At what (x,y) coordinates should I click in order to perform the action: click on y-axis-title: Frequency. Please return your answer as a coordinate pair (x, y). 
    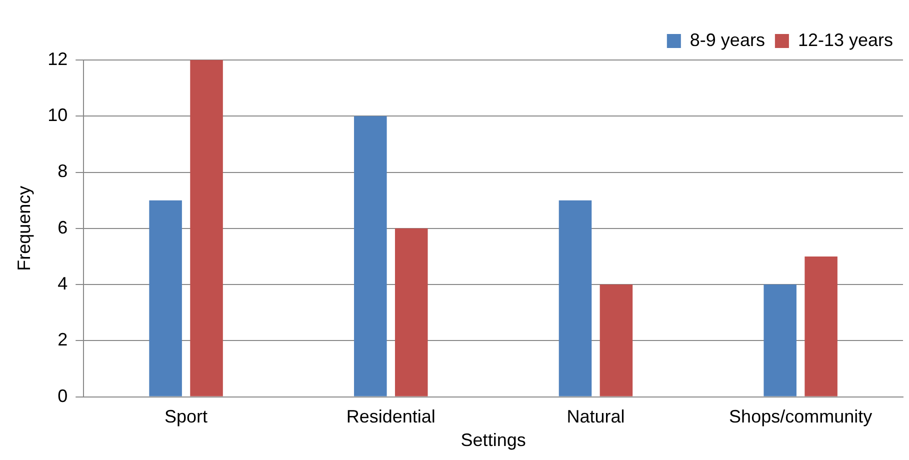
    Looking at the image, I should click on (24, 228).